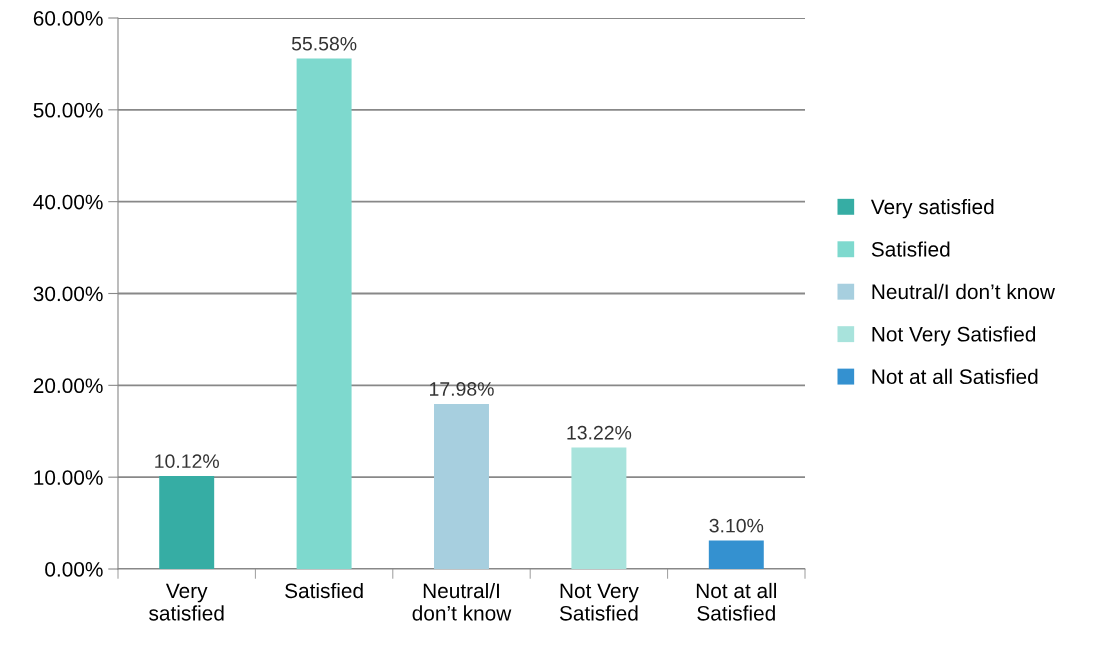 This screenshot has width=1103, height=650. I want to click on y-tick-label: 20.00%, so click(68, 386).